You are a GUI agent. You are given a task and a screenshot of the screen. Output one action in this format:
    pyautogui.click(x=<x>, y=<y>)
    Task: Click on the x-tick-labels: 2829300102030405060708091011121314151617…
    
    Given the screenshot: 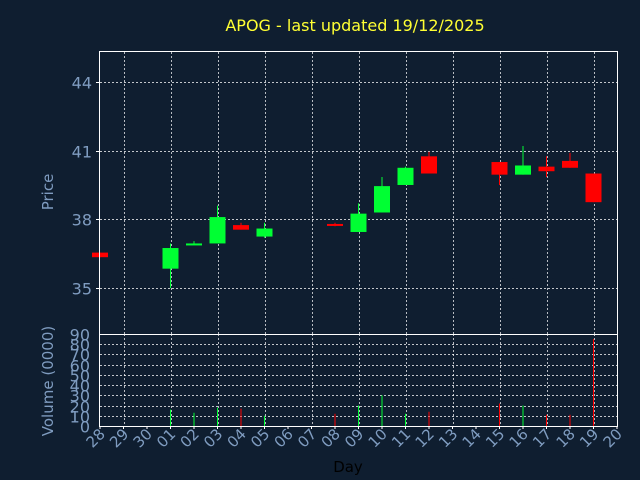 What is the action you would take?
    pyautogui.click(x=354, y=438)
    